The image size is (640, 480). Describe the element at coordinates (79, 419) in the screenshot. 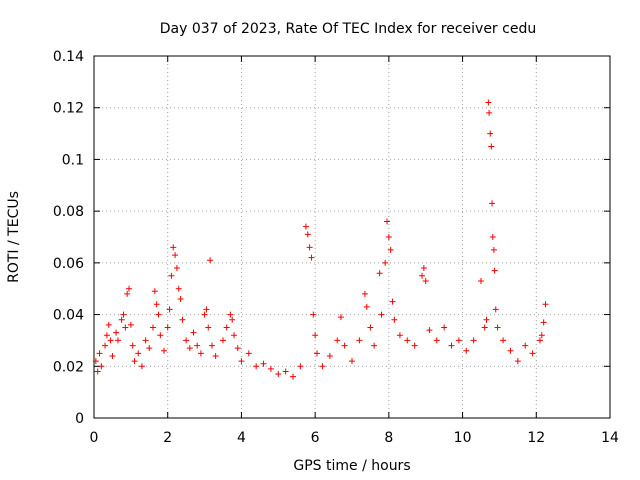

I see `y-tick-label: 0` at that location.